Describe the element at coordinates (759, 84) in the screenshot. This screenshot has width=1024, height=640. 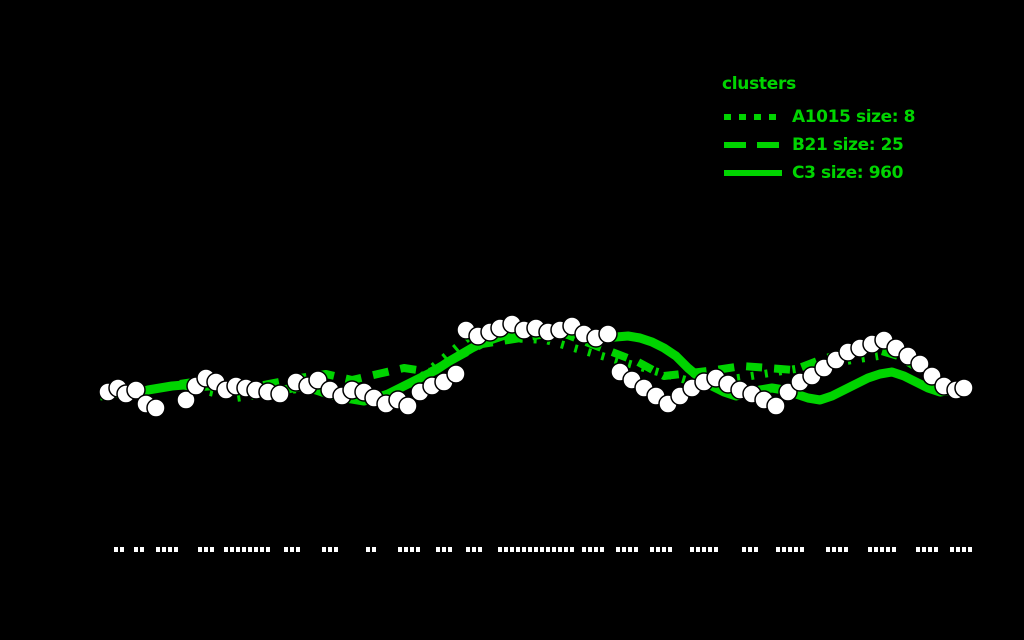
I see `legend-title: clusters` at that location.